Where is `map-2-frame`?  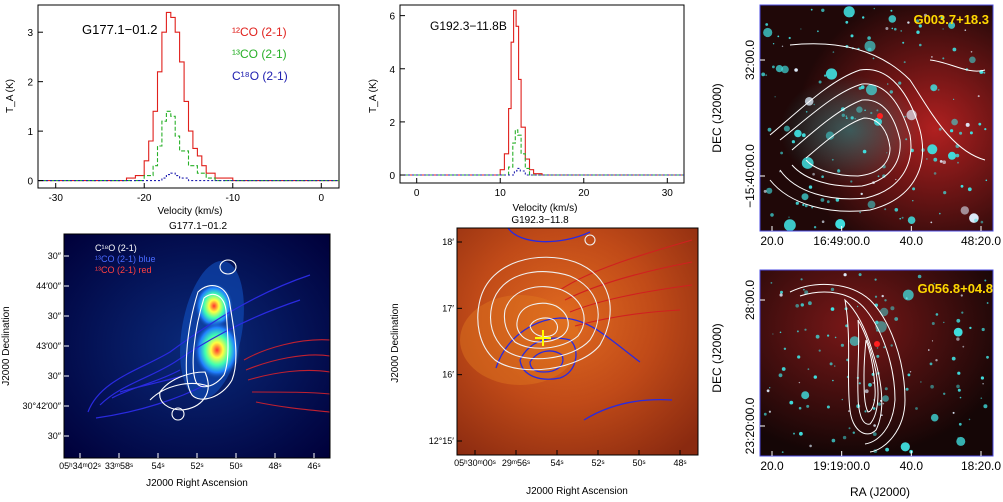
map-2-frame is located at coordinates (577, 341).